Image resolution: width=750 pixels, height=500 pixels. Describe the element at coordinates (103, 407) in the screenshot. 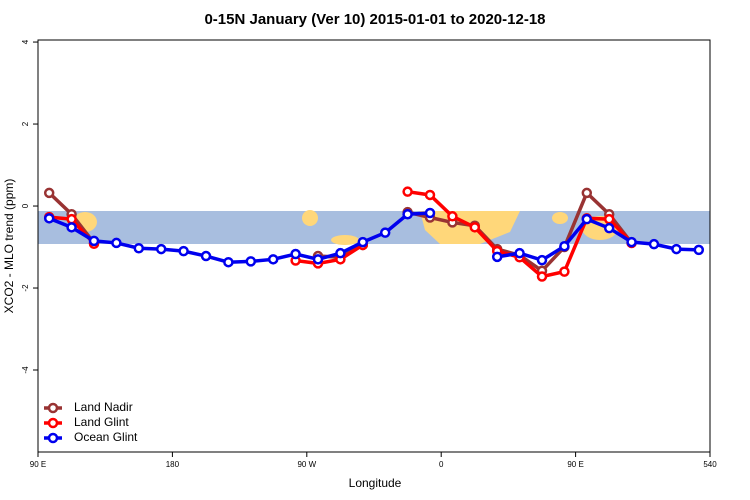

I see `legend-label: Land Nadir` at that location.